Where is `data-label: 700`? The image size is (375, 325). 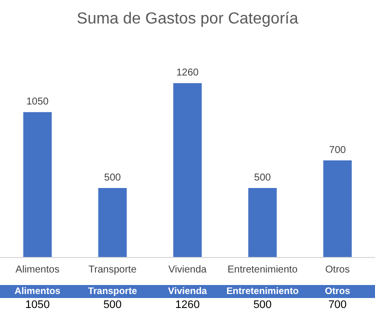
data-label: 700 is located at coordinates (337, 305).